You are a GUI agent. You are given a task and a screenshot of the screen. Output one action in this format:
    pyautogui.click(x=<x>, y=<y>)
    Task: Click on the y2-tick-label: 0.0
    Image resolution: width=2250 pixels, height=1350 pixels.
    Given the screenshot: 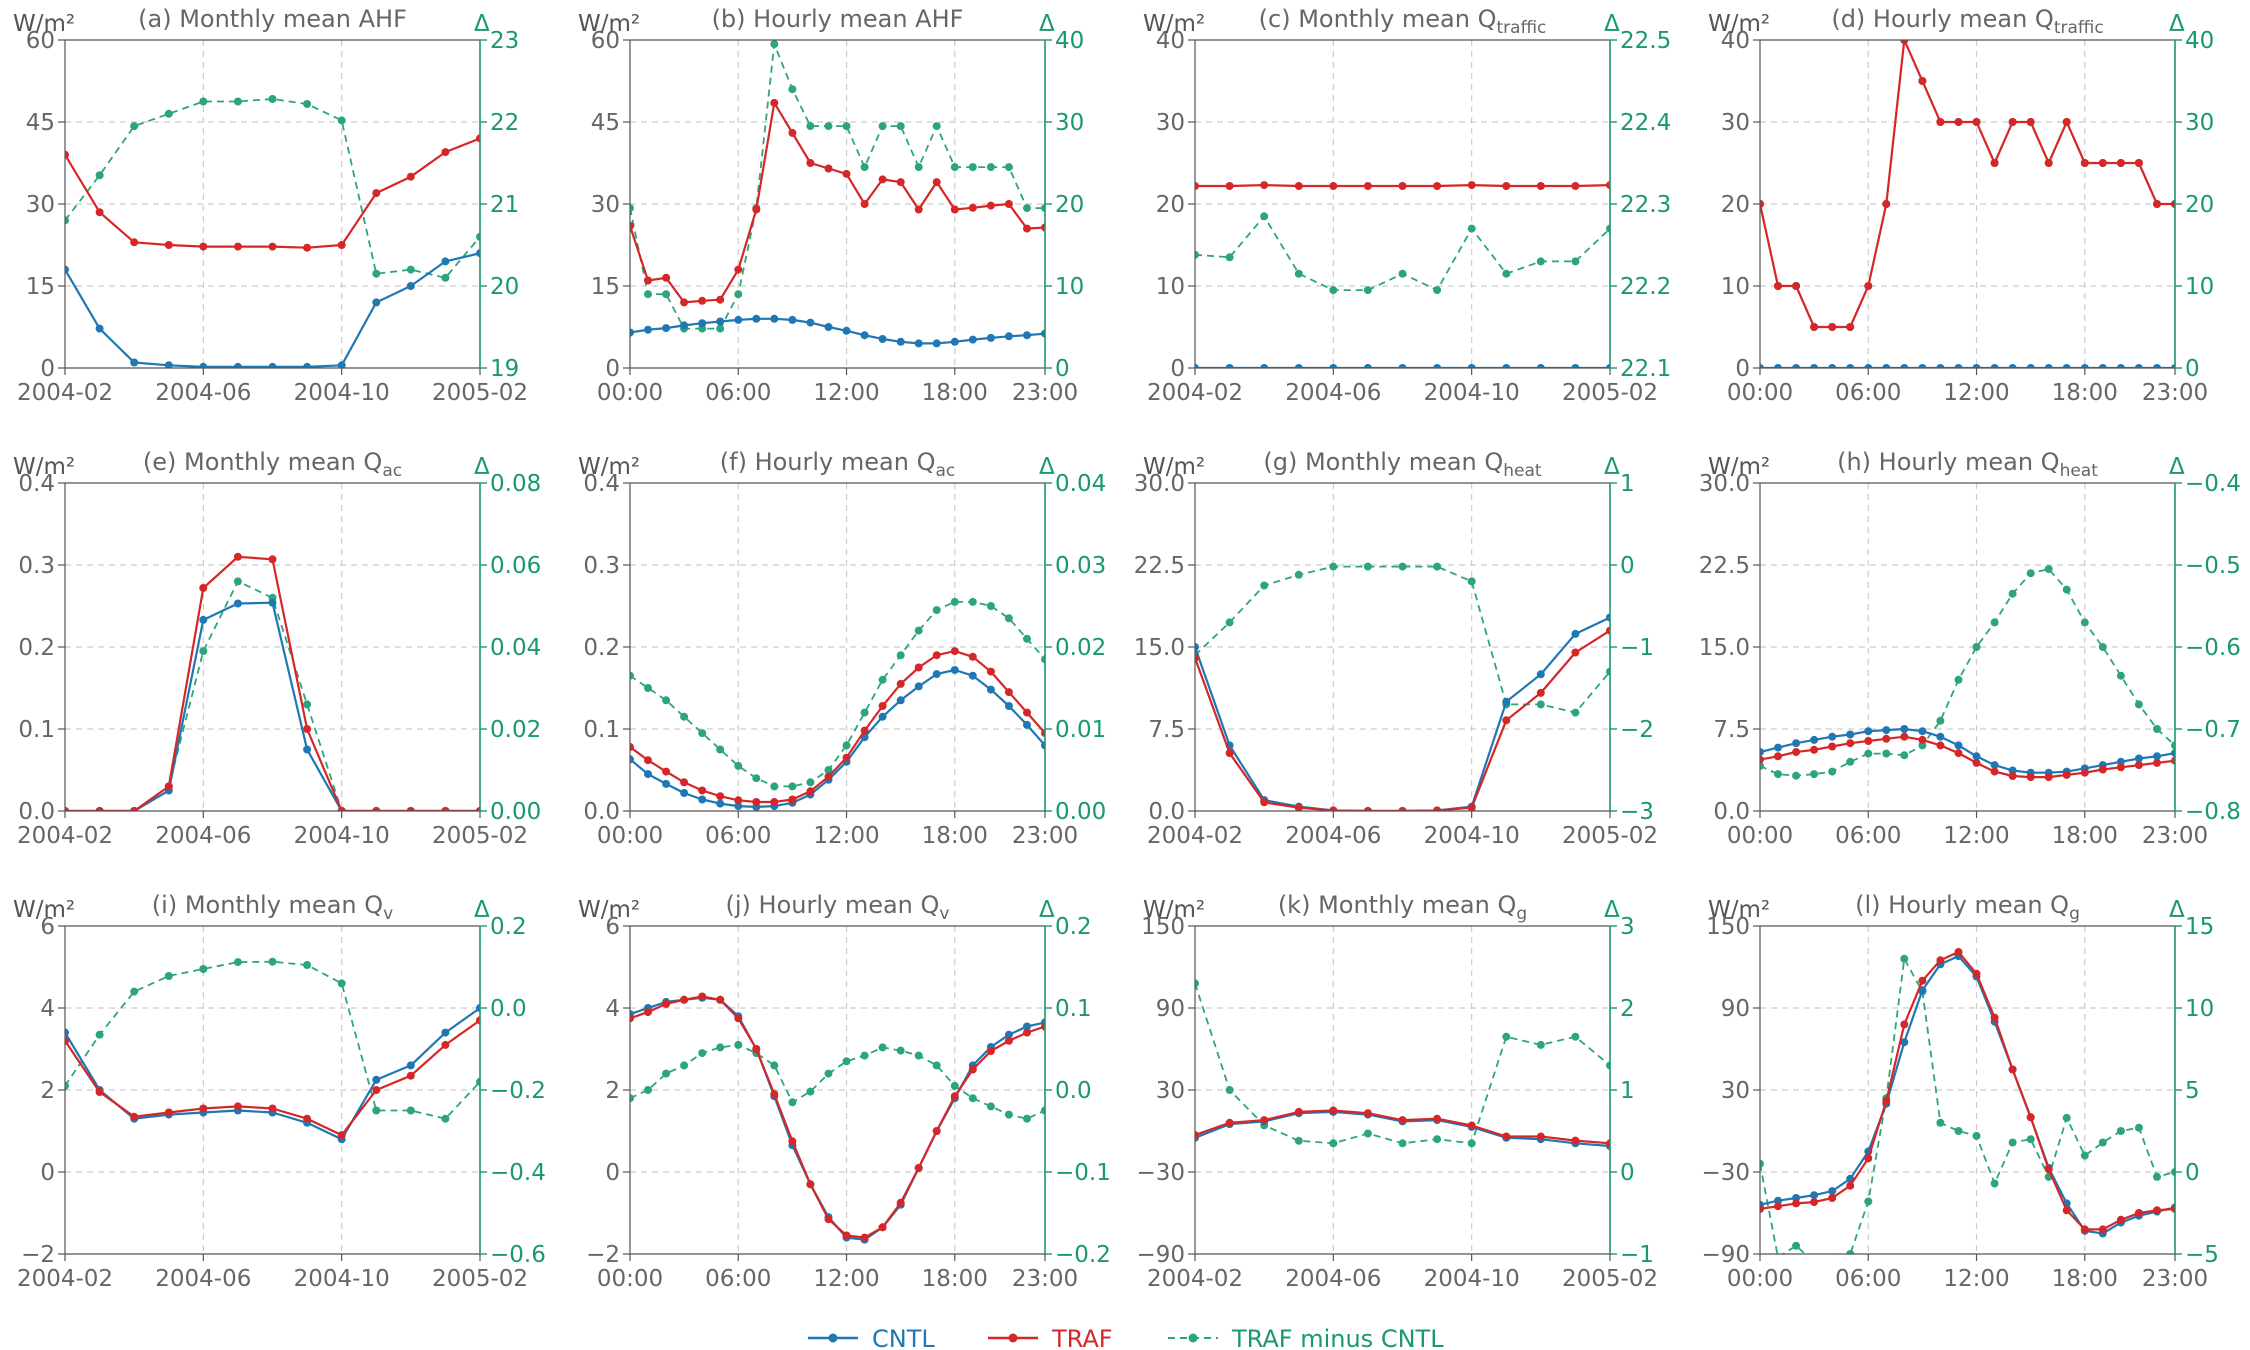 What is the action you would take?
    pyautogui.click(x=508, y=1009)
    